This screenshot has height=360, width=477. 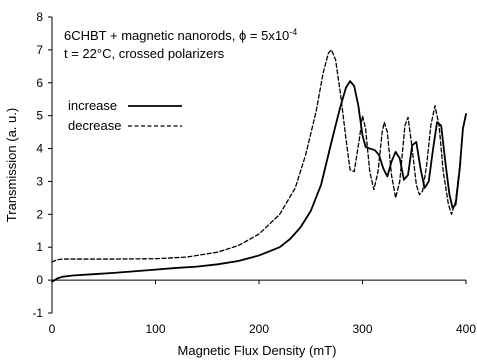 I want to click on y-tick-label: 0, so click(x=39, y=280).